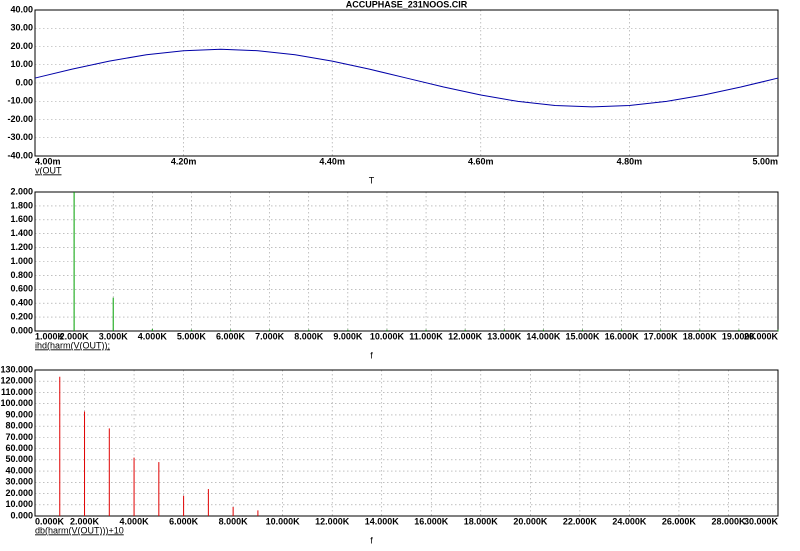  Describe the element at coordinates (728, 521) in the screenshot. I see `x-tick-label: 28.000K` at that location.